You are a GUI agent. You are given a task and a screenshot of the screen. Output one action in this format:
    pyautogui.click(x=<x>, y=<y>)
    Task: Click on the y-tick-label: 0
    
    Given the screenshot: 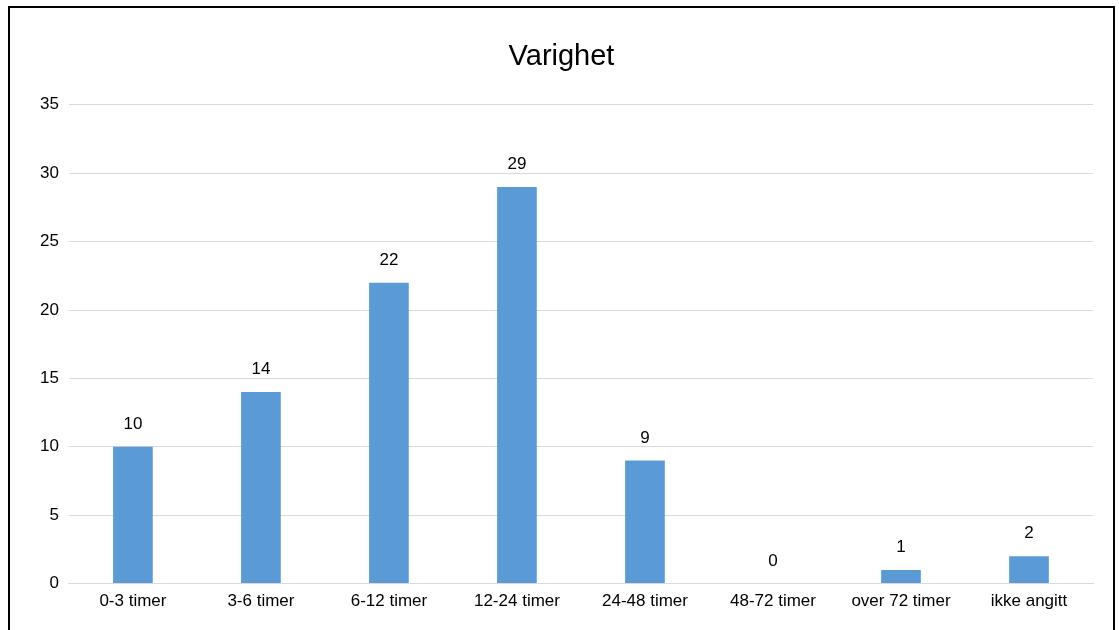 What is the action you would take?
    pyautogui.click(x=54, y=583)
    